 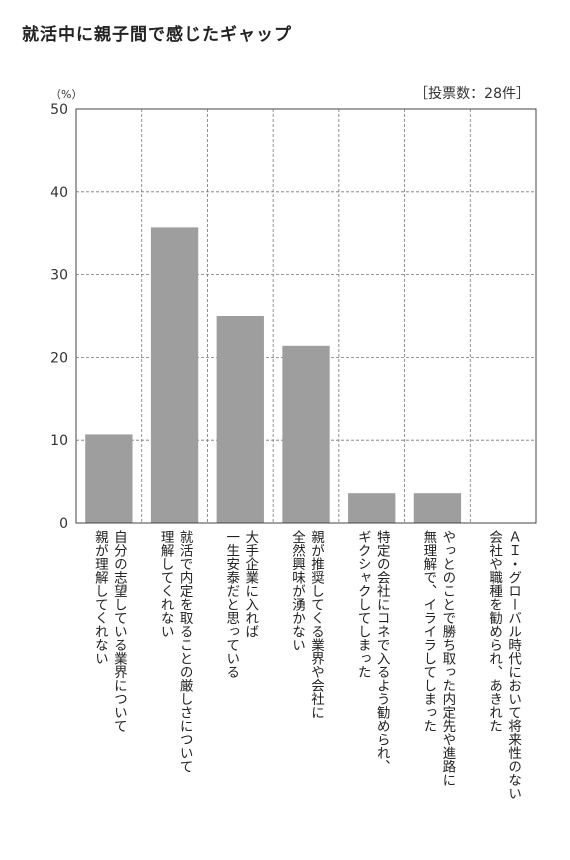 What do you see at coordinates (157, 35) in the screenshot?
I see `chart-title: 就活中に親子間で感じたギャップ` at bounding box center [157, 35].